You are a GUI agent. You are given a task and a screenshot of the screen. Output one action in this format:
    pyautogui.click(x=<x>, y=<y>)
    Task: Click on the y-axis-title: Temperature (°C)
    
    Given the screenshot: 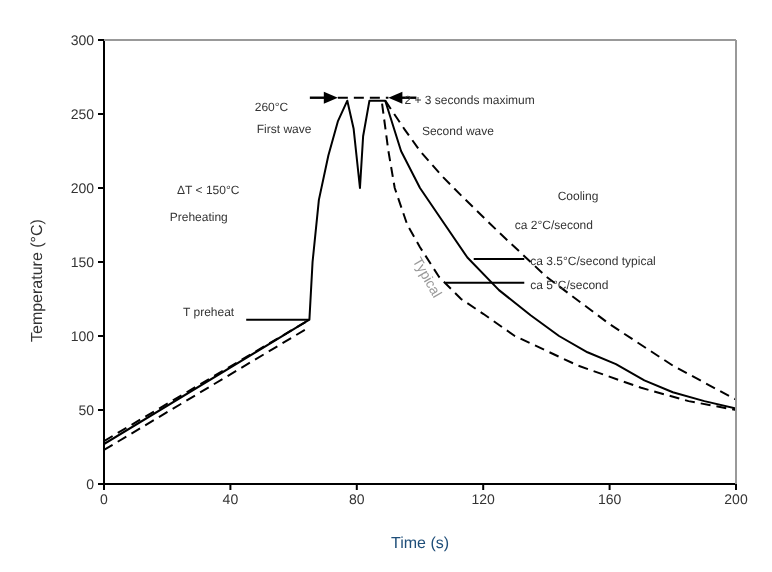 What is the action you would take?
    pyautogui.click(x=36, y=280)
    